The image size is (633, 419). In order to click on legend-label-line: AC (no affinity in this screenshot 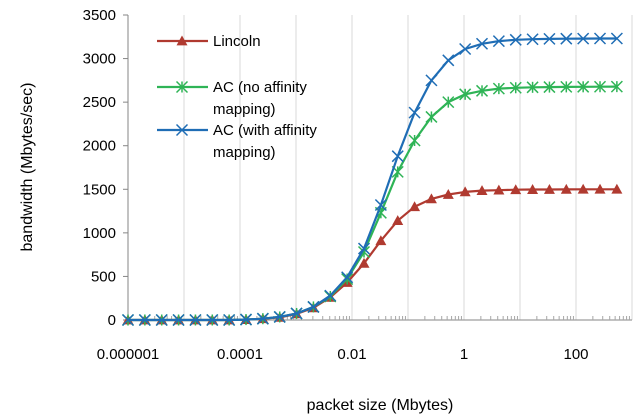, I will do `click(260, 87)`.